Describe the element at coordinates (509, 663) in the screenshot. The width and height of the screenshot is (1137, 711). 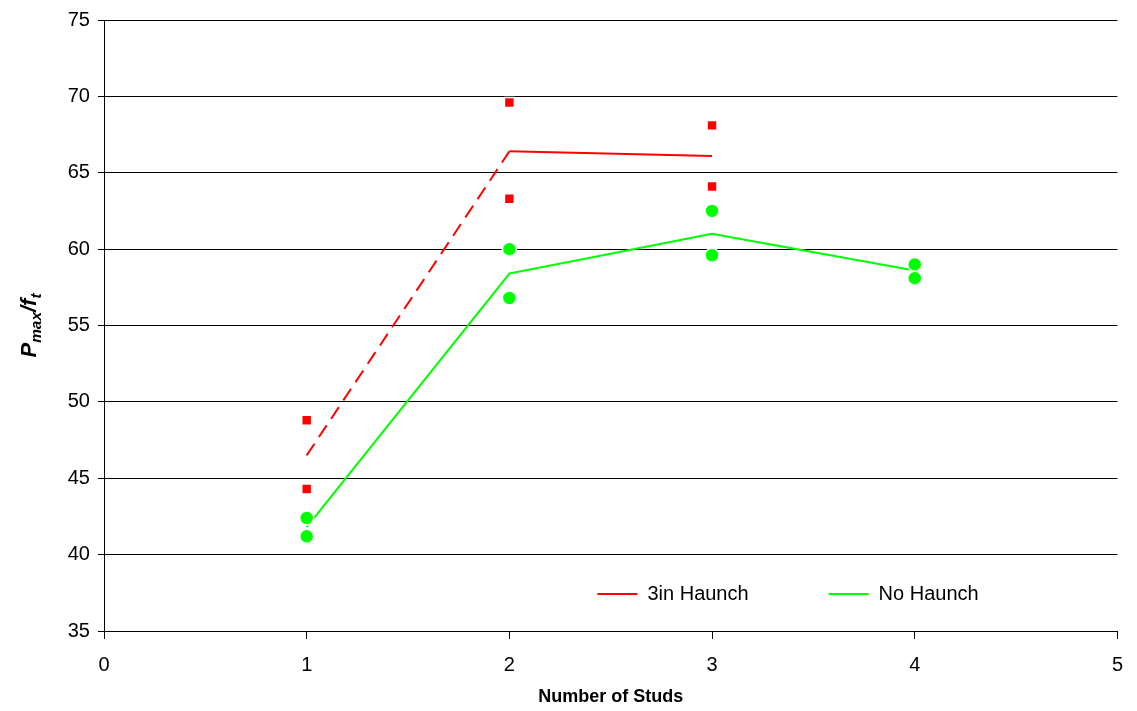
I see `x-tick-label: 2` at that location.